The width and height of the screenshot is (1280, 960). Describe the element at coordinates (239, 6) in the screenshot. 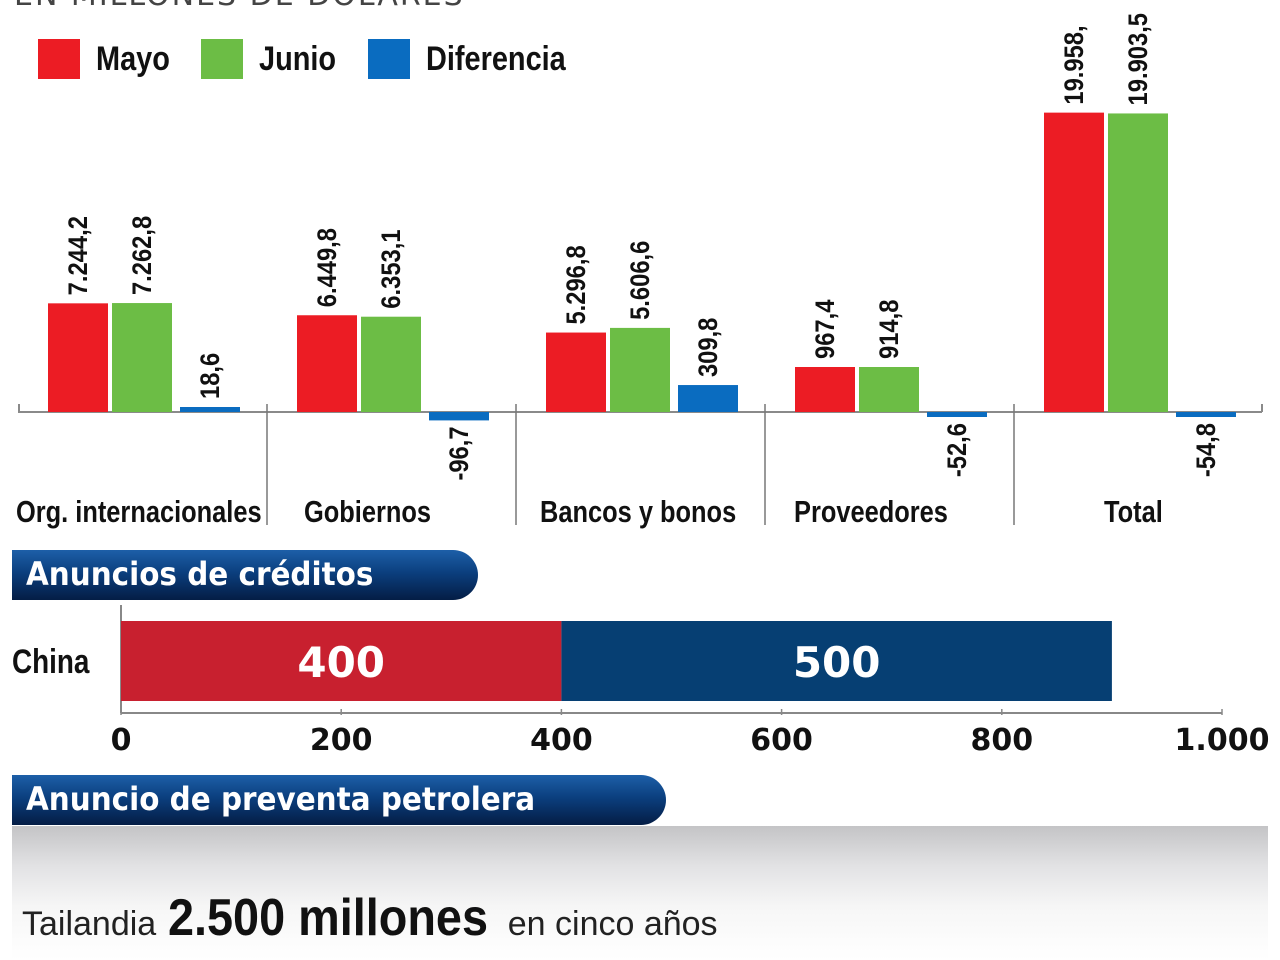

I see `chart-subtitle: EN MILLONES DE DÓLARES` at that location.